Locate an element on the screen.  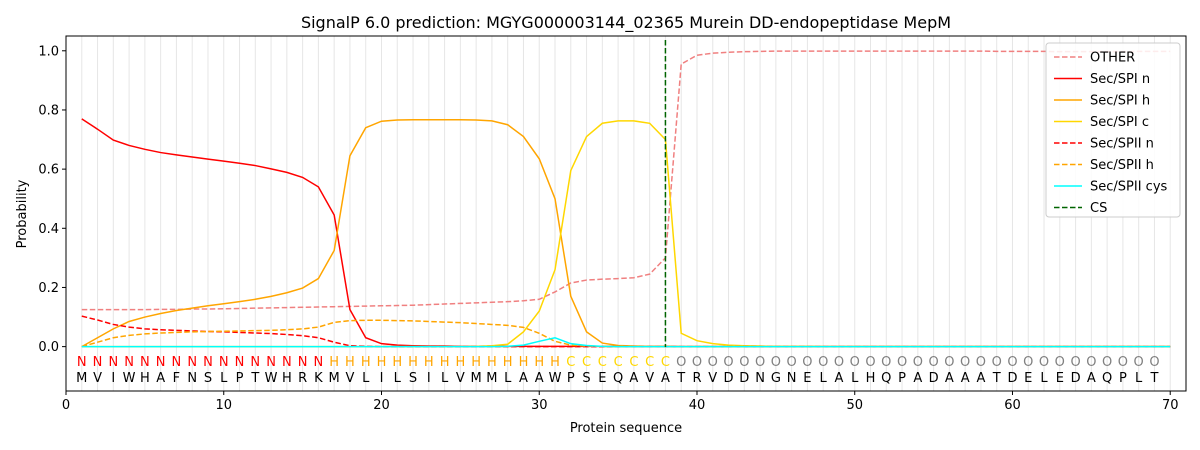
x-axis-ticks: 0 10 20 30 40 50 60 70 is located at coordinates (620, 402).